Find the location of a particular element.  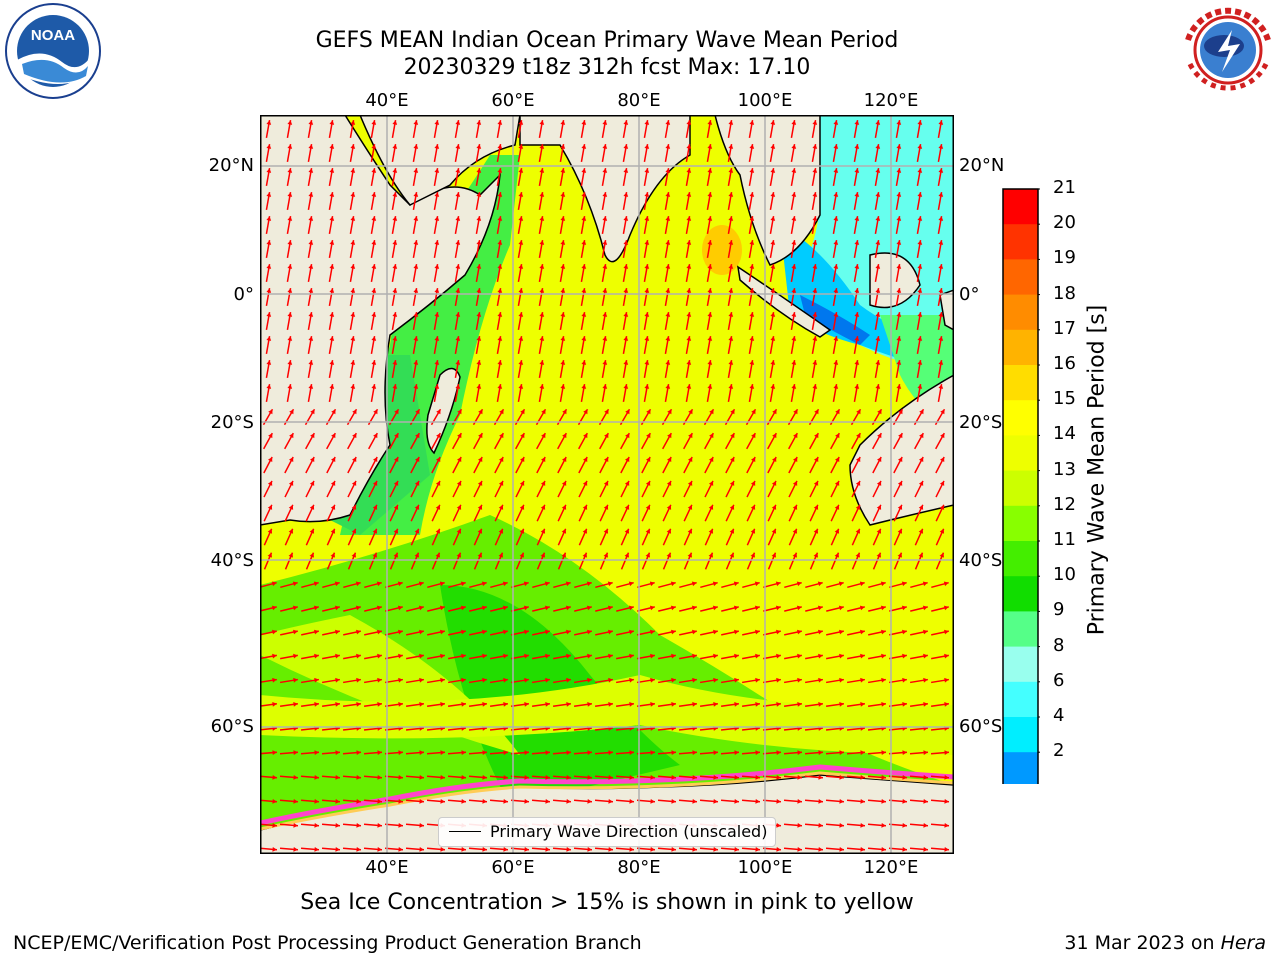

sea-ice-edge-inner is located at coordinates (607, 801).